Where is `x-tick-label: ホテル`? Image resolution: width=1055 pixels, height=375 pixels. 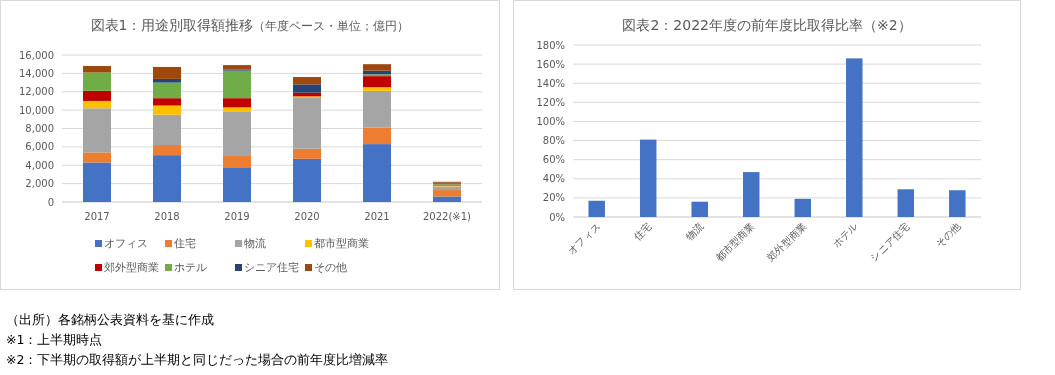
x-tick-label: ホテル is located at coordinates (845, 235).